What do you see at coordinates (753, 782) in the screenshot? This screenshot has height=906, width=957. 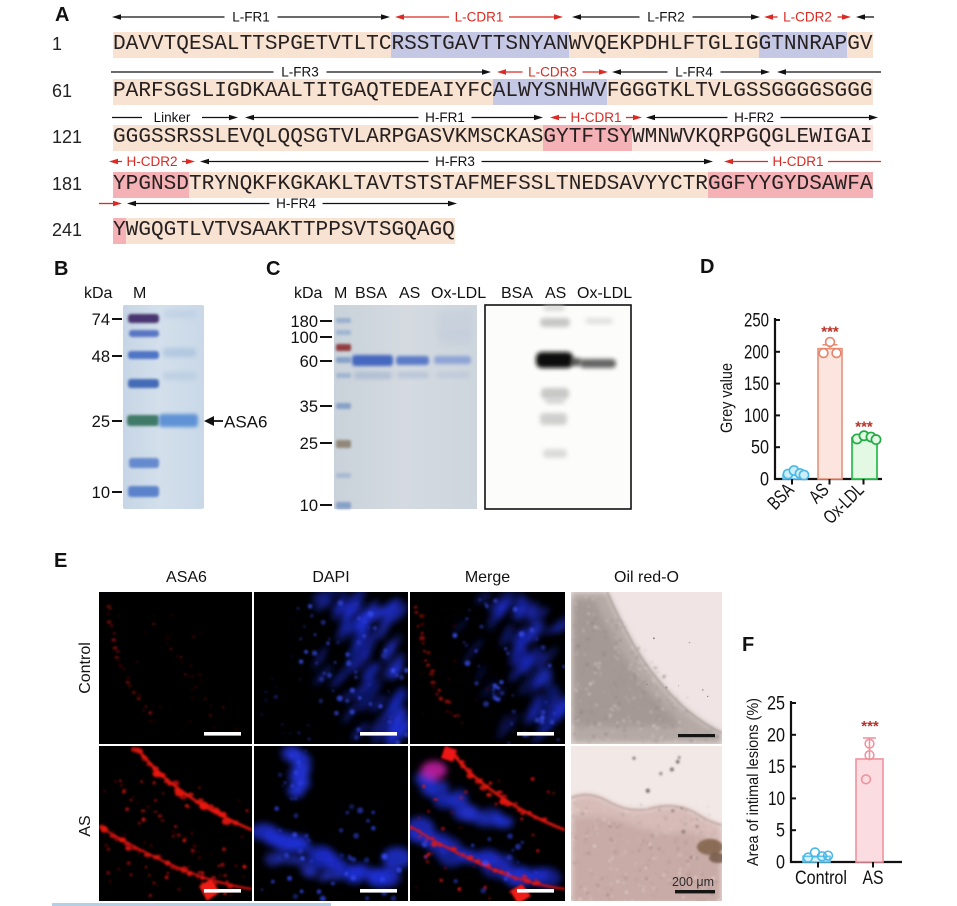 I see `svg-text: Area of intimal lesions (%)` at bounding box center [753, 782].